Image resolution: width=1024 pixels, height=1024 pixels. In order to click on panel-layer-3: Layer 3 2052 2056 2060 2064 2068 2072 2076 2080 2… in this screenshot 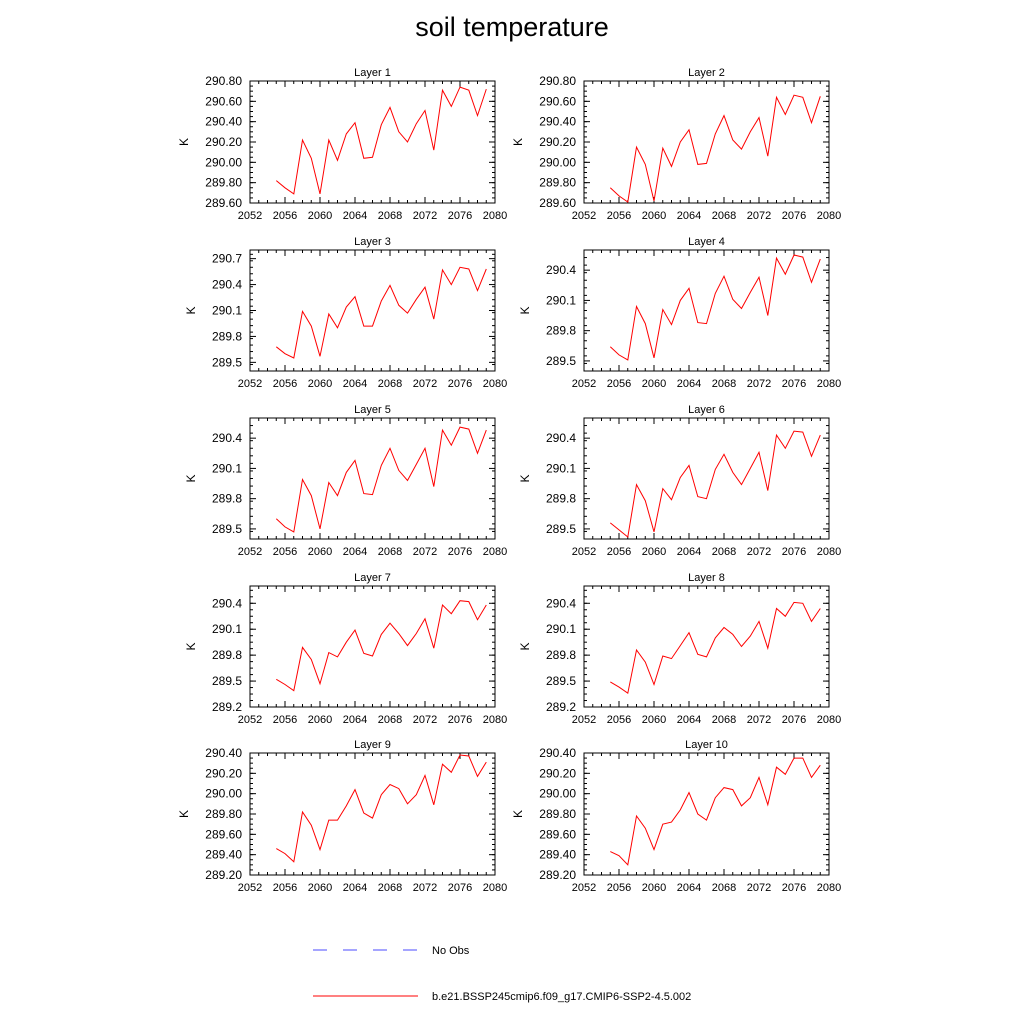, I will do `click(345, 313)`.